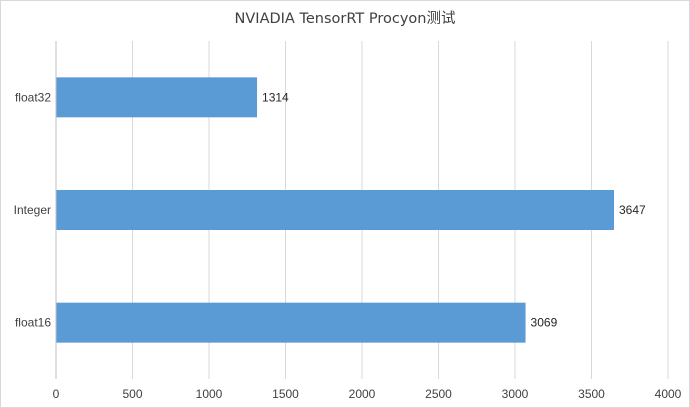 The width and height of the screenshot is (690, 408). What do you see at coordinates (209, 394) in the screenshot?
I see `x-tick-label: 1000` at bounding box center [209, 394].